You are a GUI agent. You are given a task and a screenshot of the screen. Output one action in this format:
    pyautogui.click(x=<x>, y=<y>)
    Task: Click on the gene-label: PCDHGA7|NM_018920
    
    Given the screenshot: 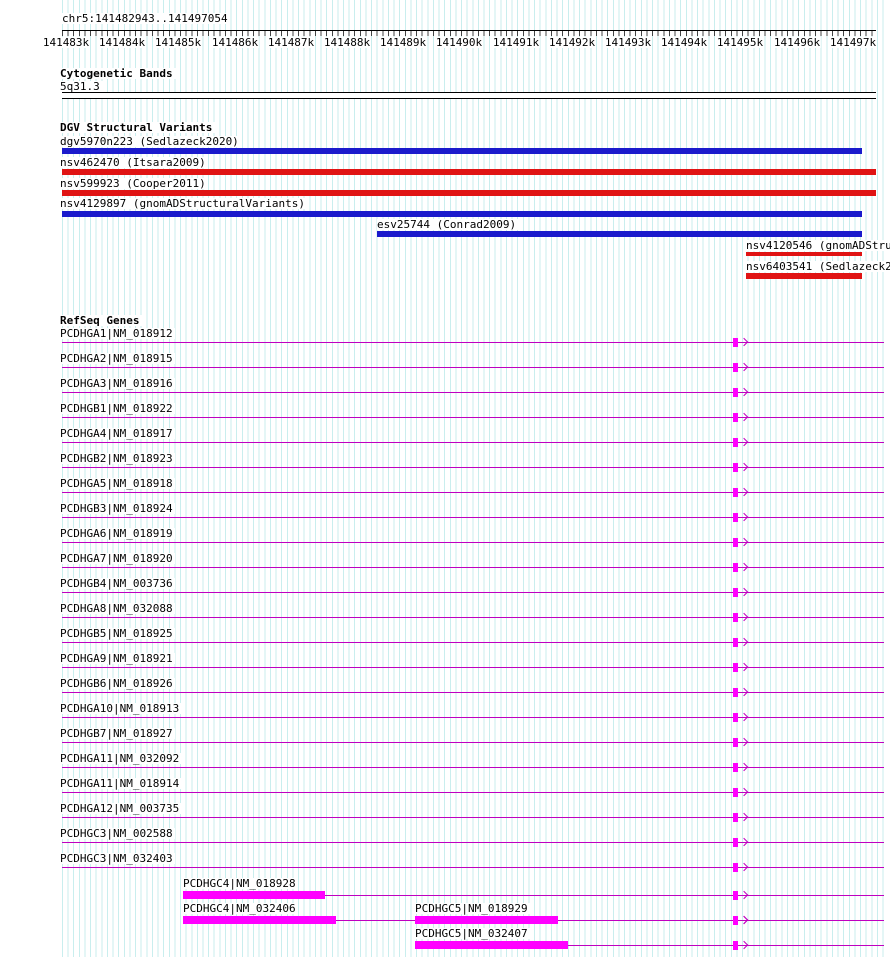 What is the action you would take?
    pyautogui.click(x=117, y=558)
    